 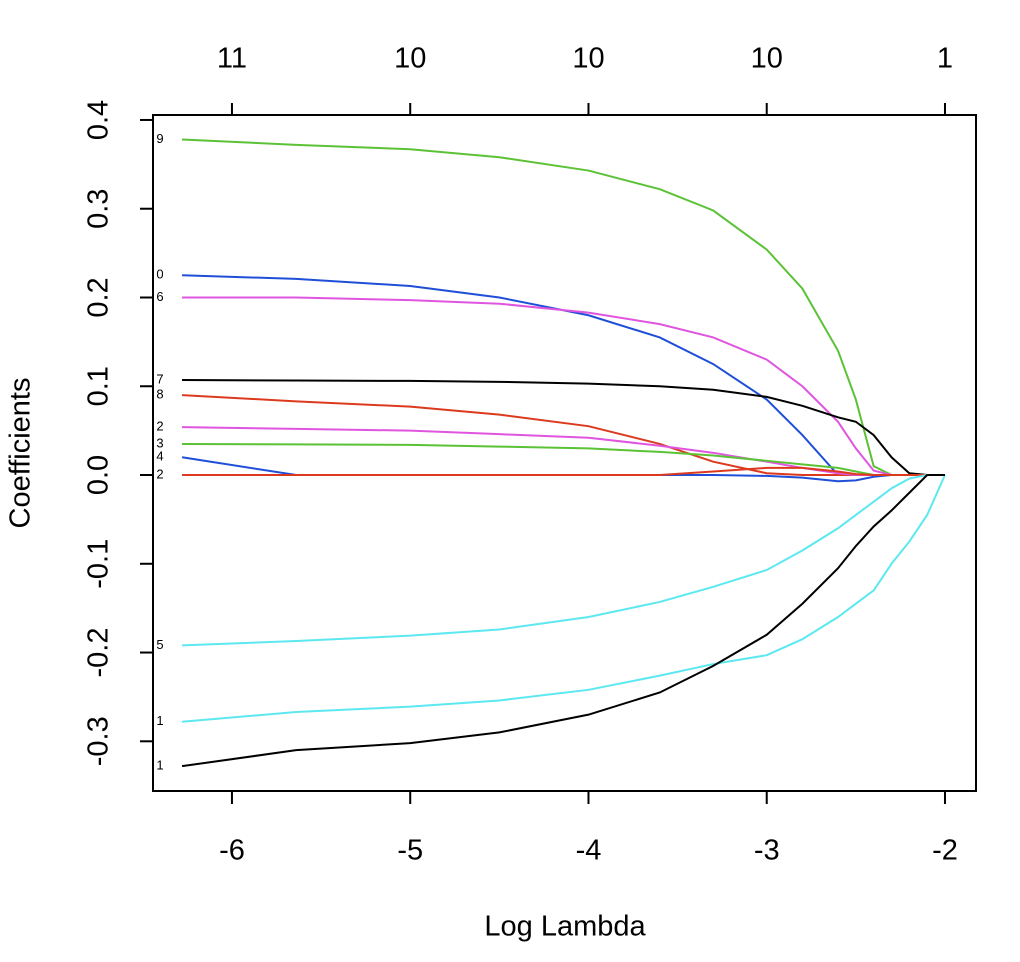 I want to click on y-tick-label: 0.4, so click(x=99, y=120).